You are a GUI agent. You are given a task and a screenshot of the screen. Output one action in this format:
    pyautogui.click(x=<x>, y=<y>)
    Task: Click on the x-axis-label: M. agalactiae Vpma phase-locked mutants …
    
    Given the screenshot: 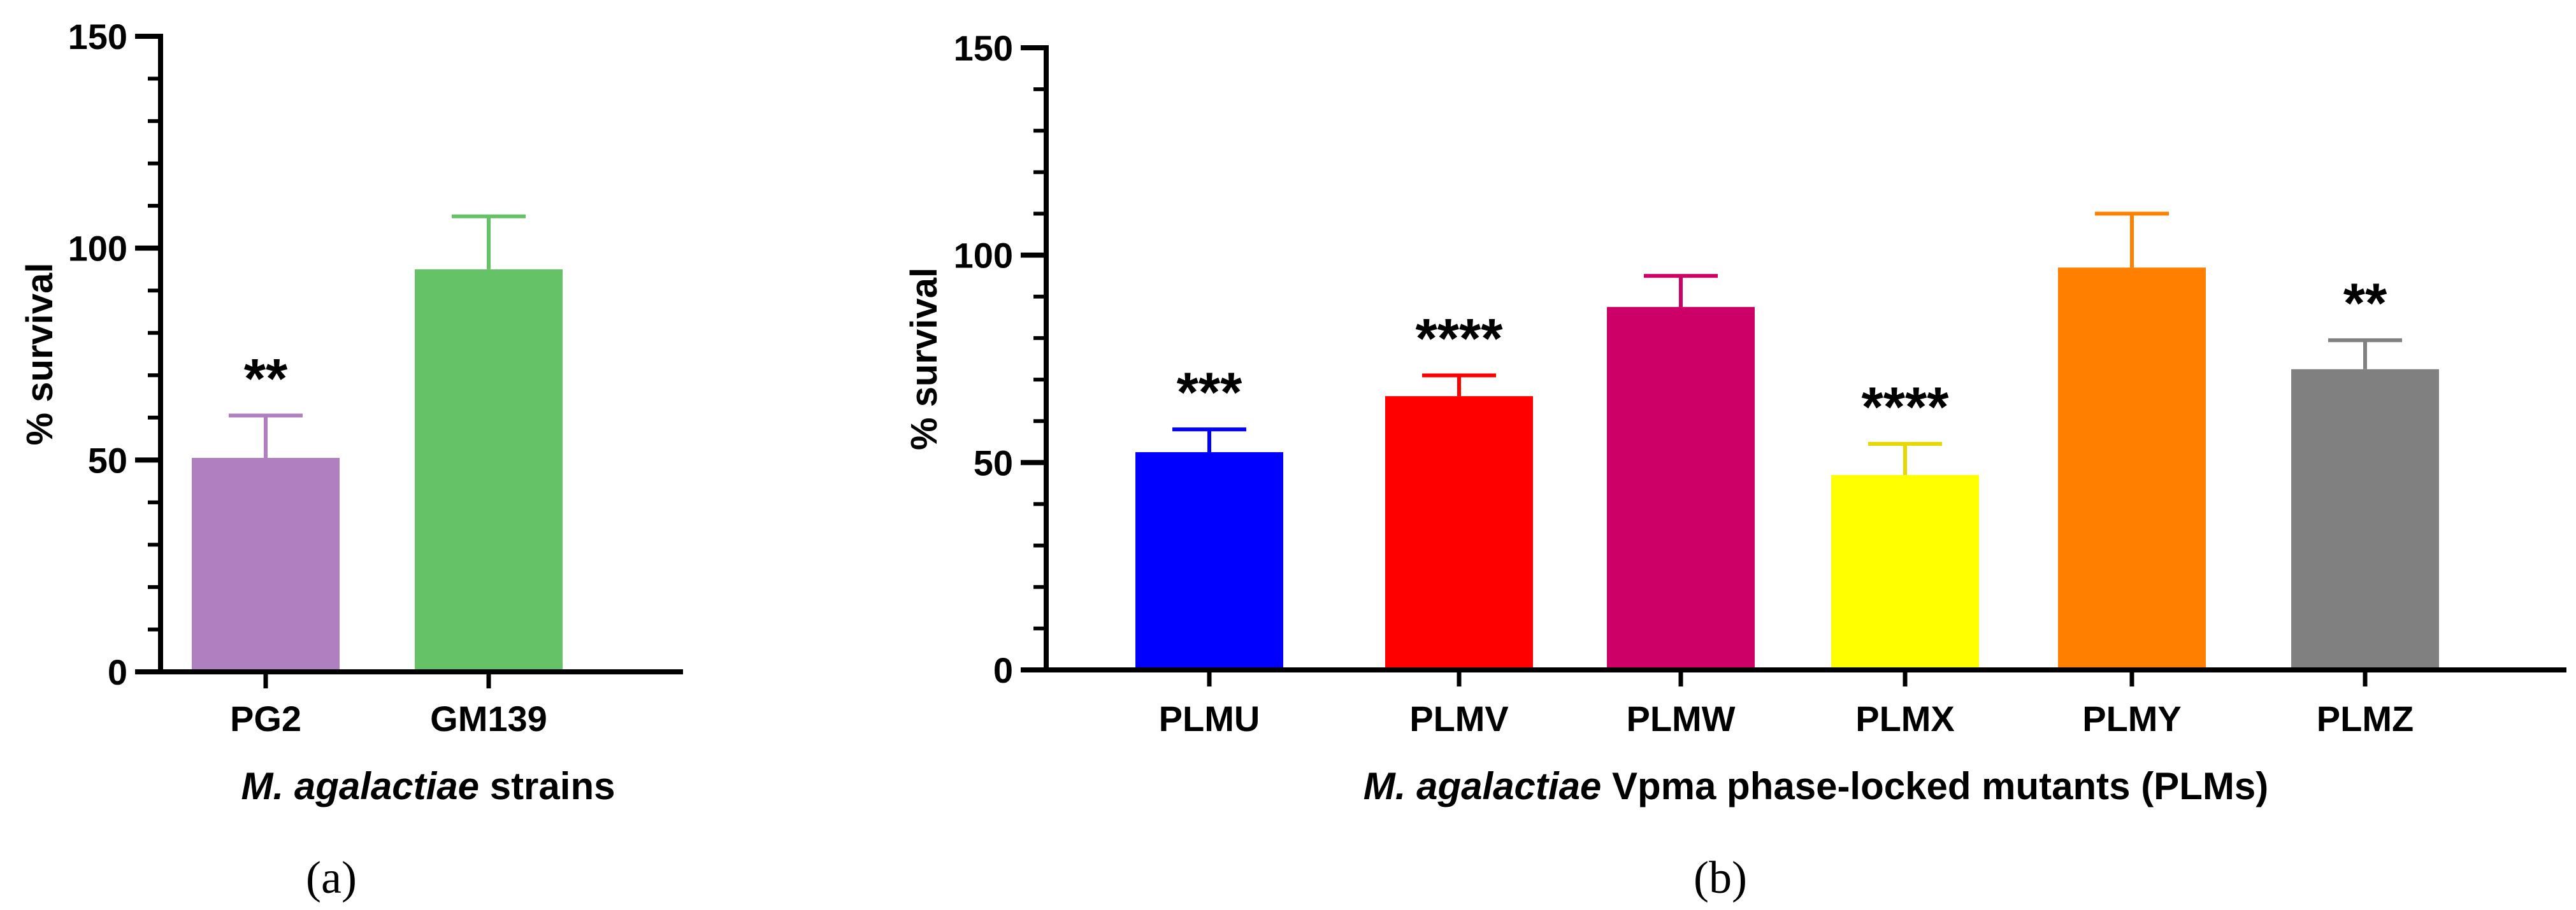 What is the action you would take?
    pyautogui.click(x=1816, y=786)
    